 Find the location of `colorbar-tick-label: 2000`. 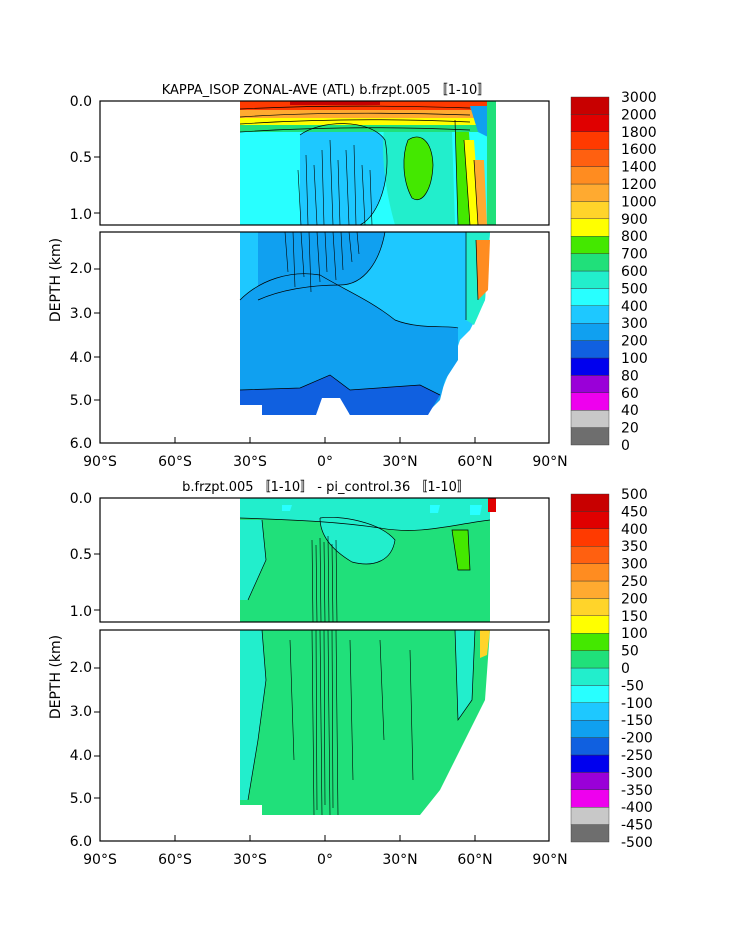

colorbar-tick-label: 2000 is located at coordinates (639, 115).